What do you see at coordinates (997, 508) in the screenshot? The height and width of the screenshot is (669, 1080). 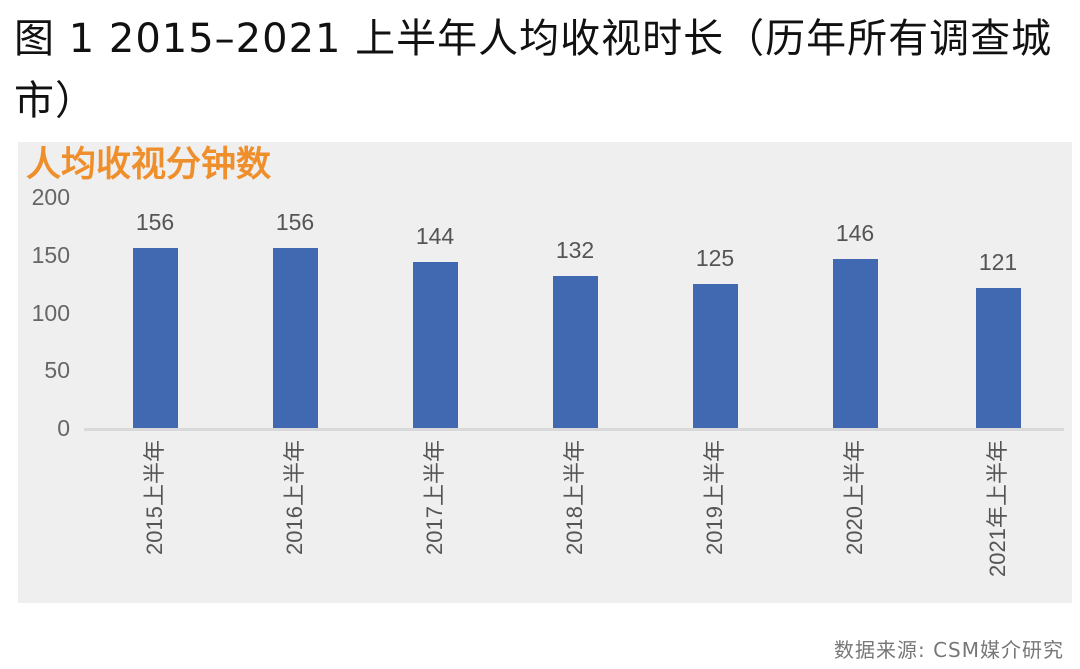 I see `x-tick-label: 2021年上半年` at bounding box center [997, 508].